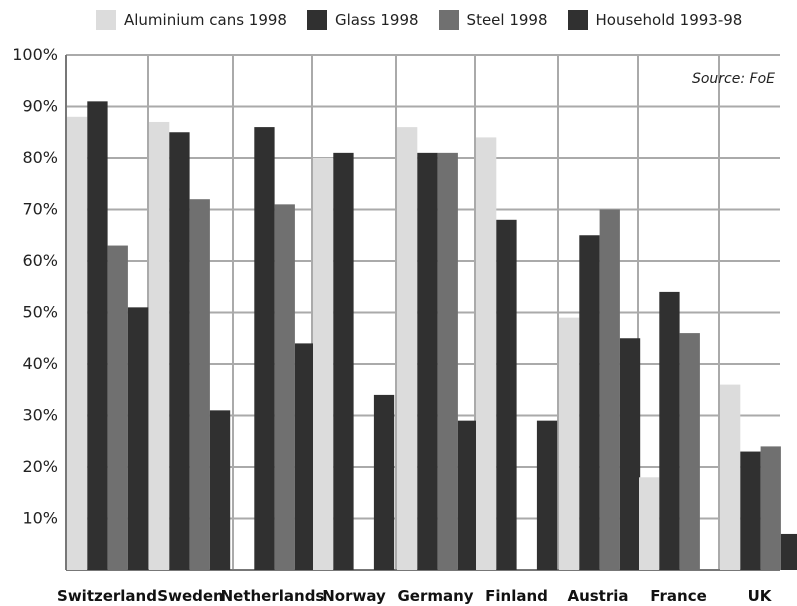 The height and width of the screenshot is (606, 797). What do you see at coordinates (597, 596) in the screenshot?
I see `x-tick-label: Austria` at bounding box center [597, 596].